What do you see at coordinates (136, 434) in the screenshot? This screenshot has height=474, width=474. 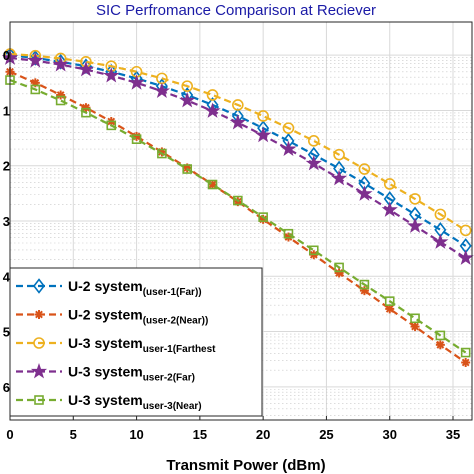 I see `x-tick-label: 10` at bounding box center [136, 434].